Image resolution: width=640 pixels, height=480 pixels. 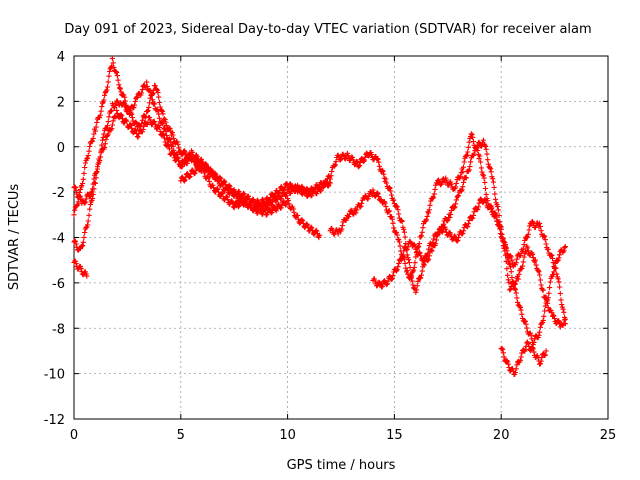 I want to click on y-axis-label: SDTVAR / TECUs, so click(x=14, y=237).